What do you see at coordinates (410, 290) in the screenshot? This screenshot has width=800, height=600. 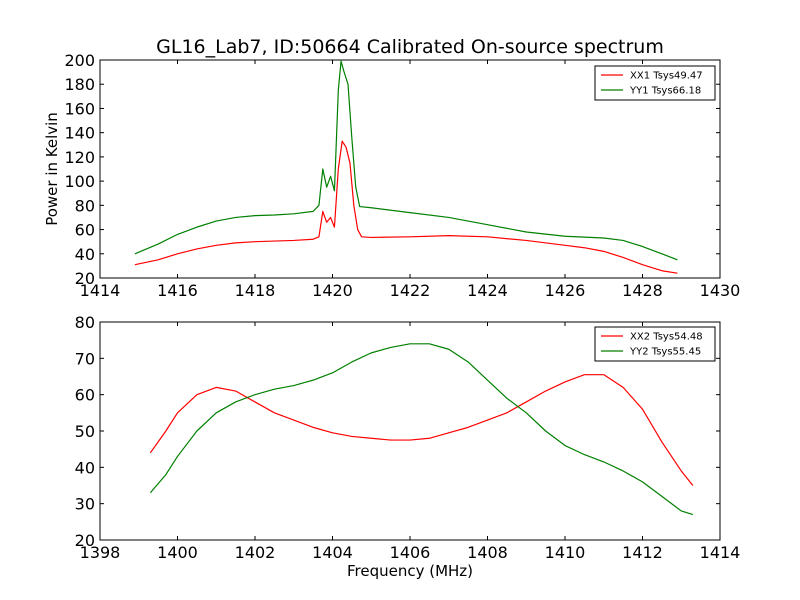 I see `x-tick-label: 1422` at bounding box center [410, 290].